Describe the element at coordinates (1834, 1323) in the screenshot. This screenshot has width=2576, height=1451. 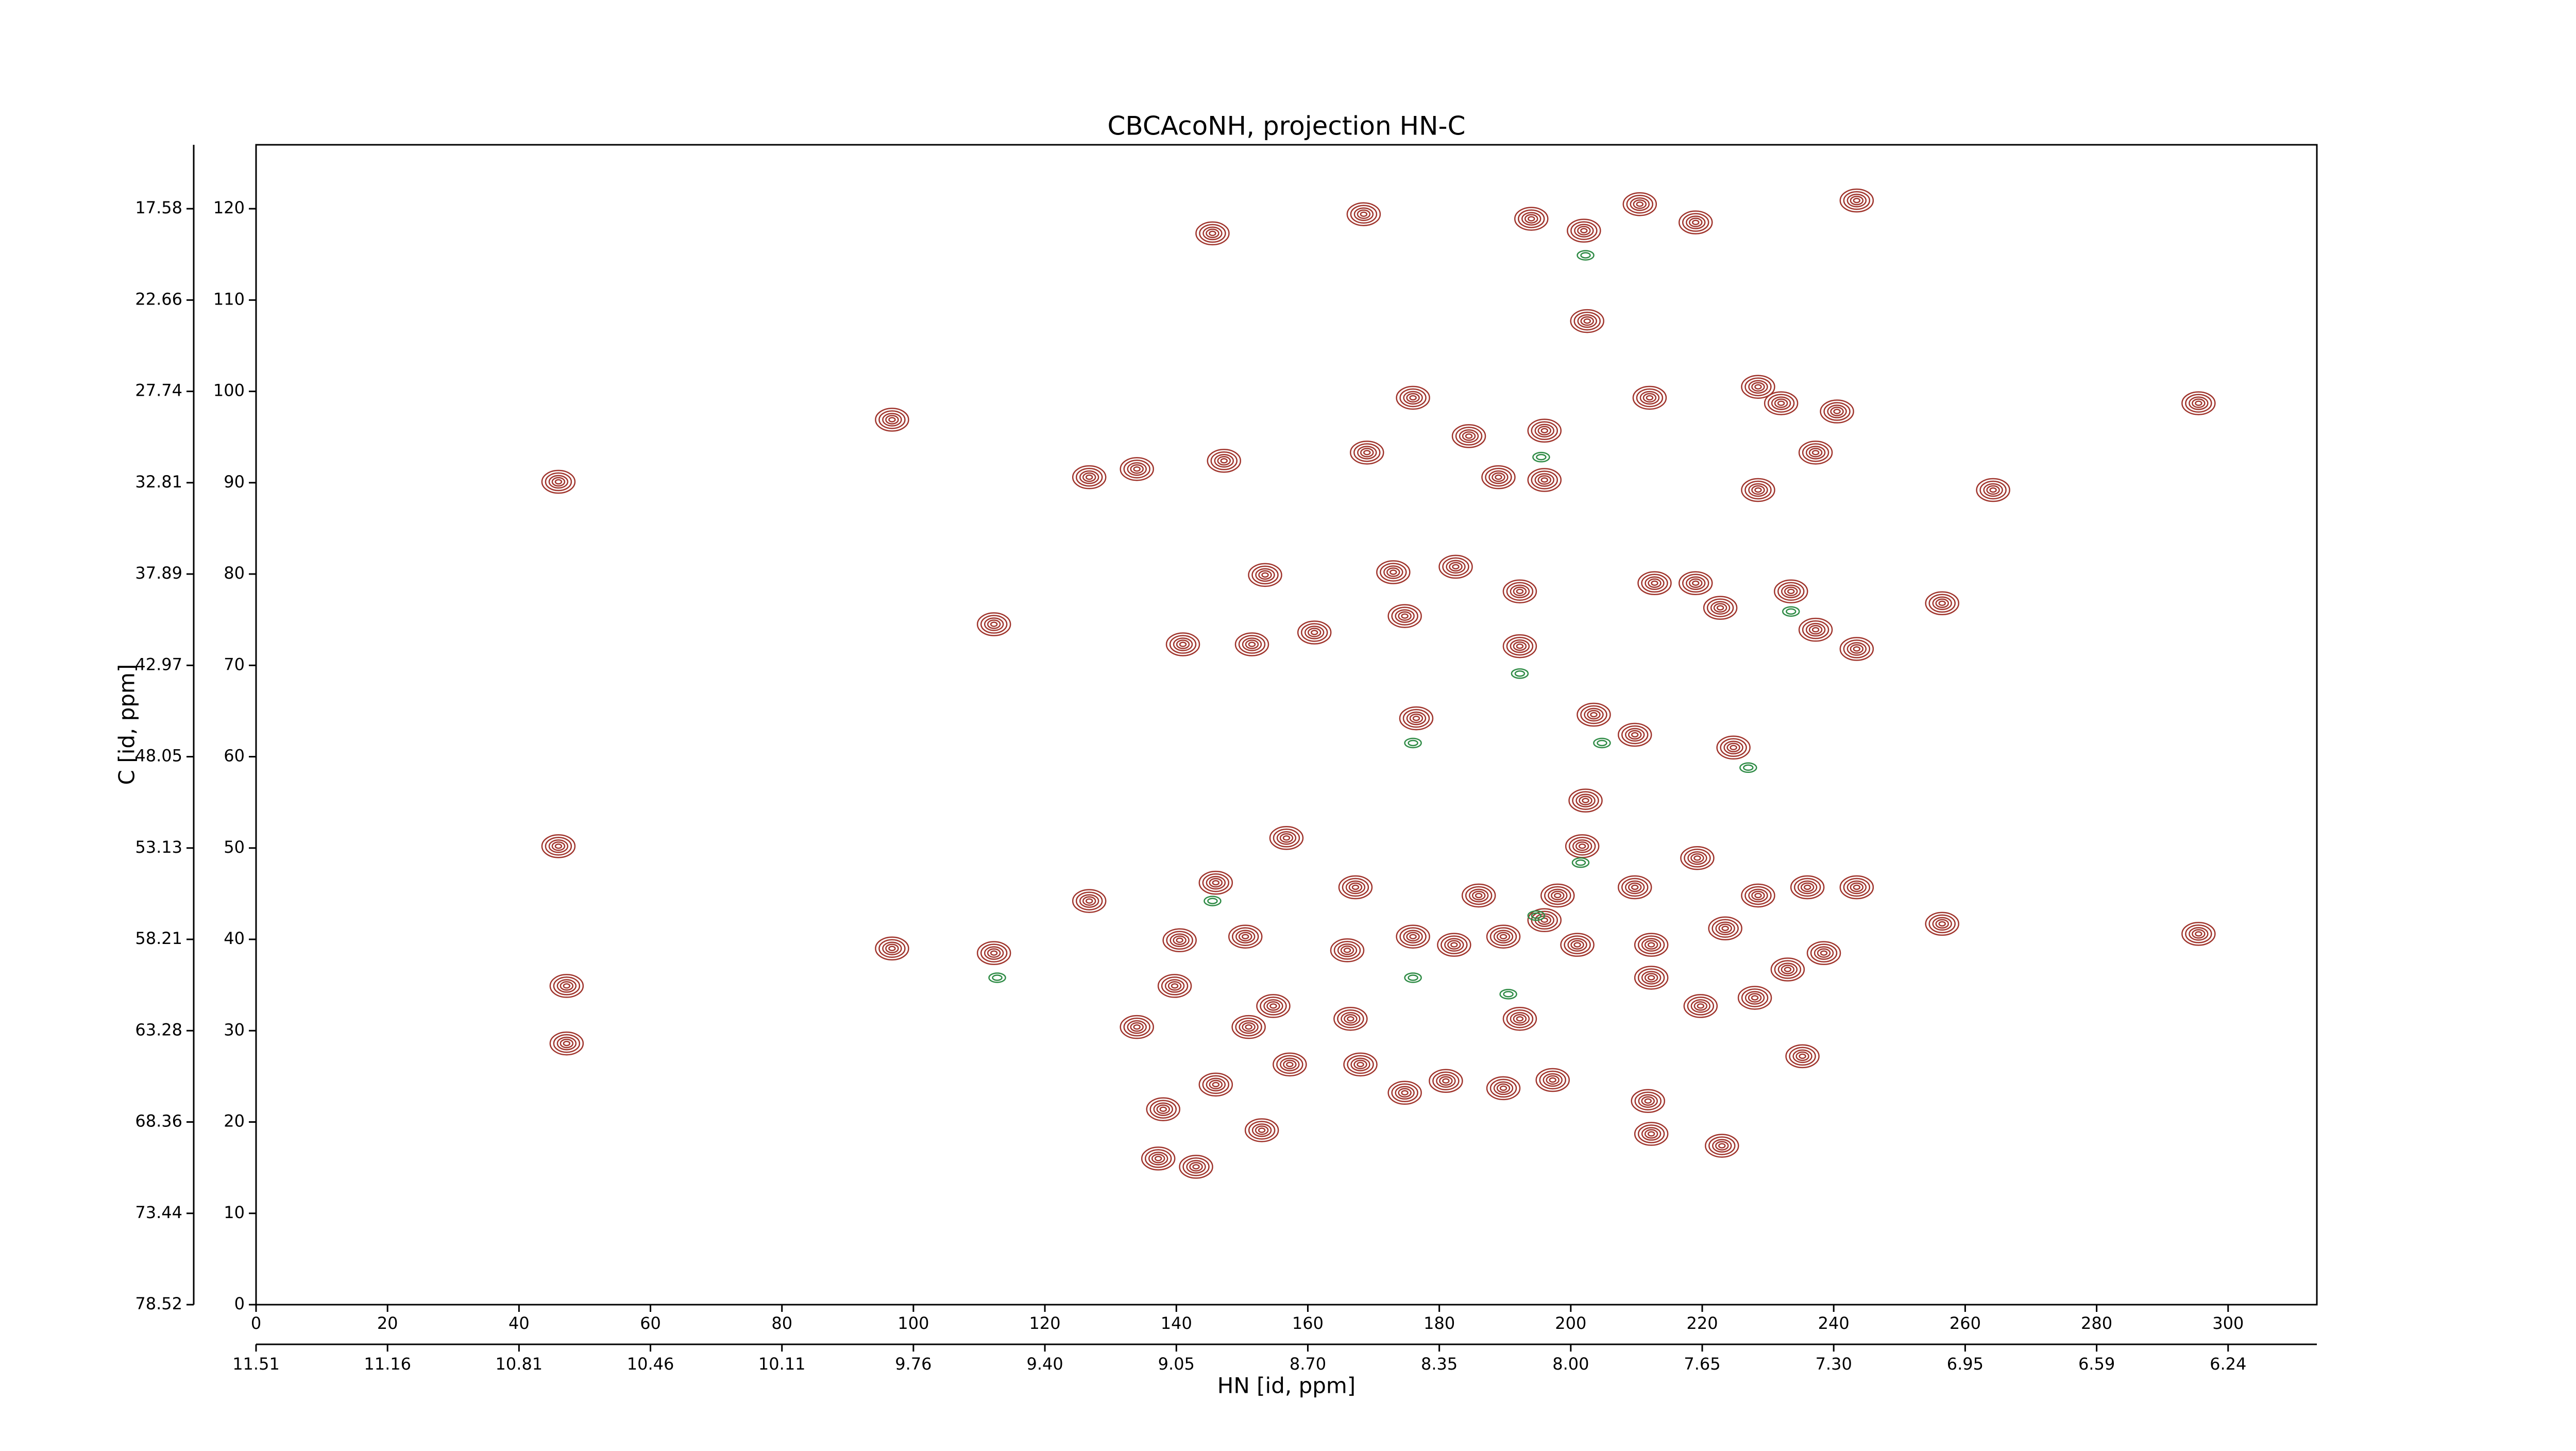
I see `x-tick-label: 240` at that location.